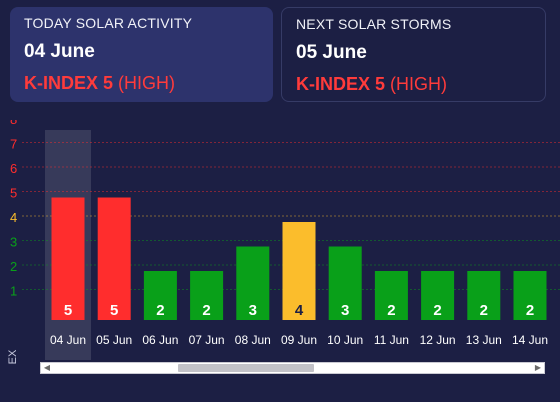  Describe the element at coordinates (13, 291) in the screenshot. I see `y-tick-label: 1` at that location.